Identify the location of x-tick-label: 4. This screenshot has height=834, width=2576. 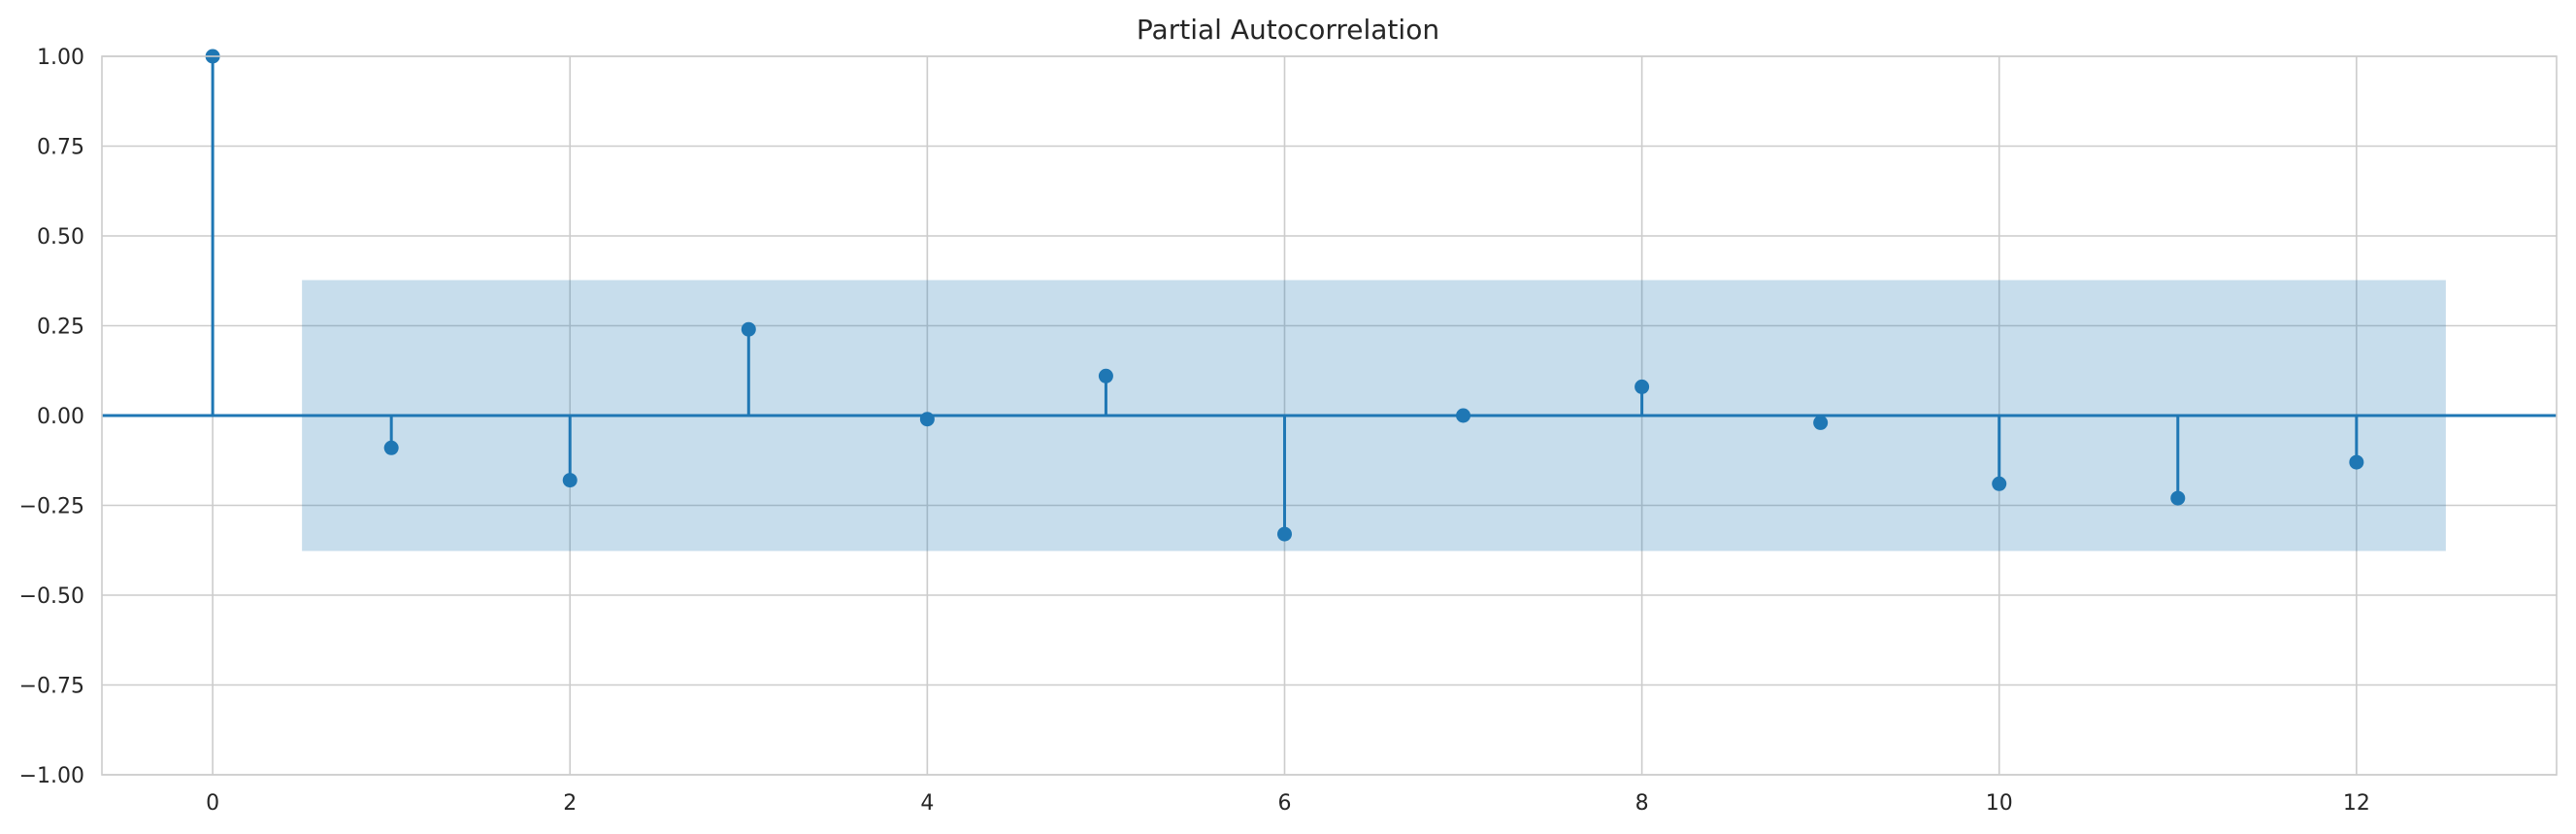
(927, 804).